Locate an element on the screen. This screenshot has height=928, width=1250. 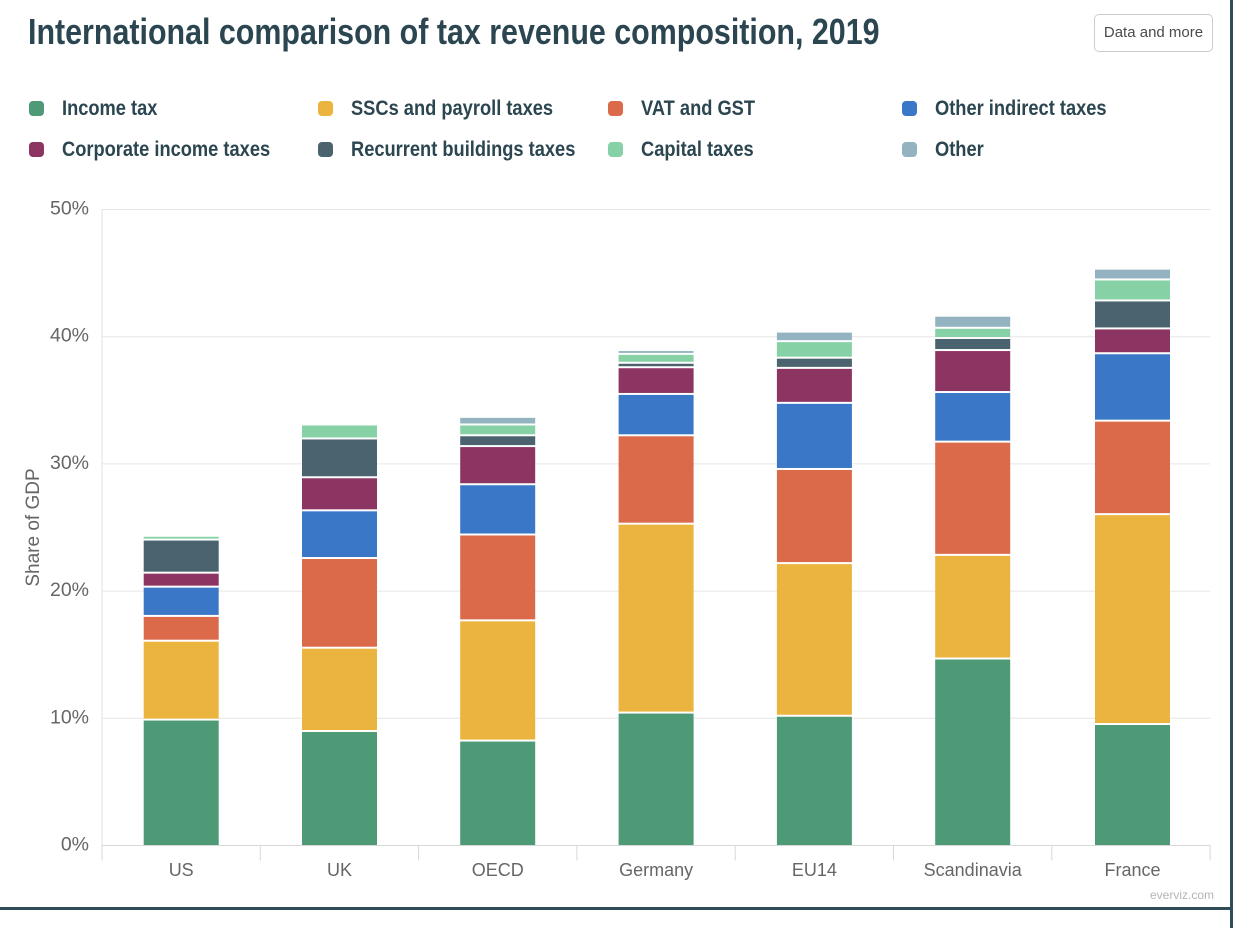
svg-text: 30% is located at coordinates (69, 463).